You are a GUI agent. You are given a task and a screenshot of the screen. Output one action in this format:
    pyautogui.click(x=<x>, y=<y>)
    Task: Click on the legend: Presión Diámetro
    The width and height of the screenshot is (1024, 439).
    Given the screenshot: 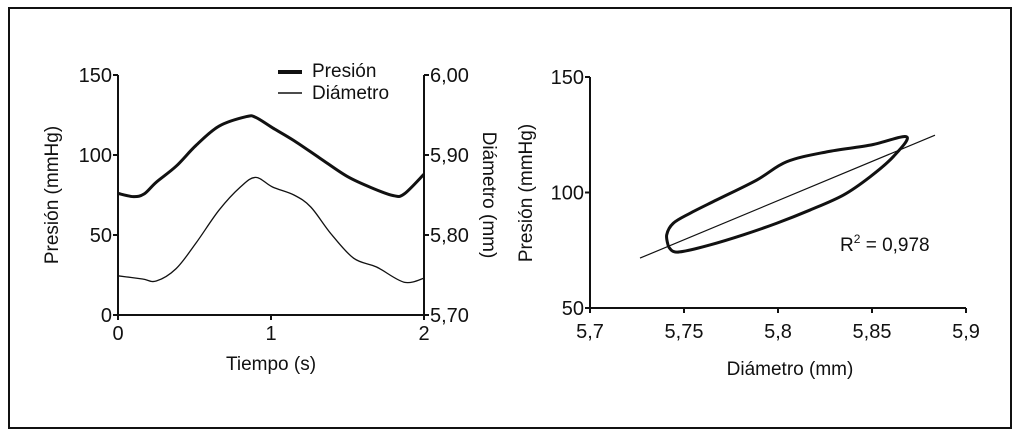 What is the action you would take?
    pyautogui.click(x=333, y=82)
    